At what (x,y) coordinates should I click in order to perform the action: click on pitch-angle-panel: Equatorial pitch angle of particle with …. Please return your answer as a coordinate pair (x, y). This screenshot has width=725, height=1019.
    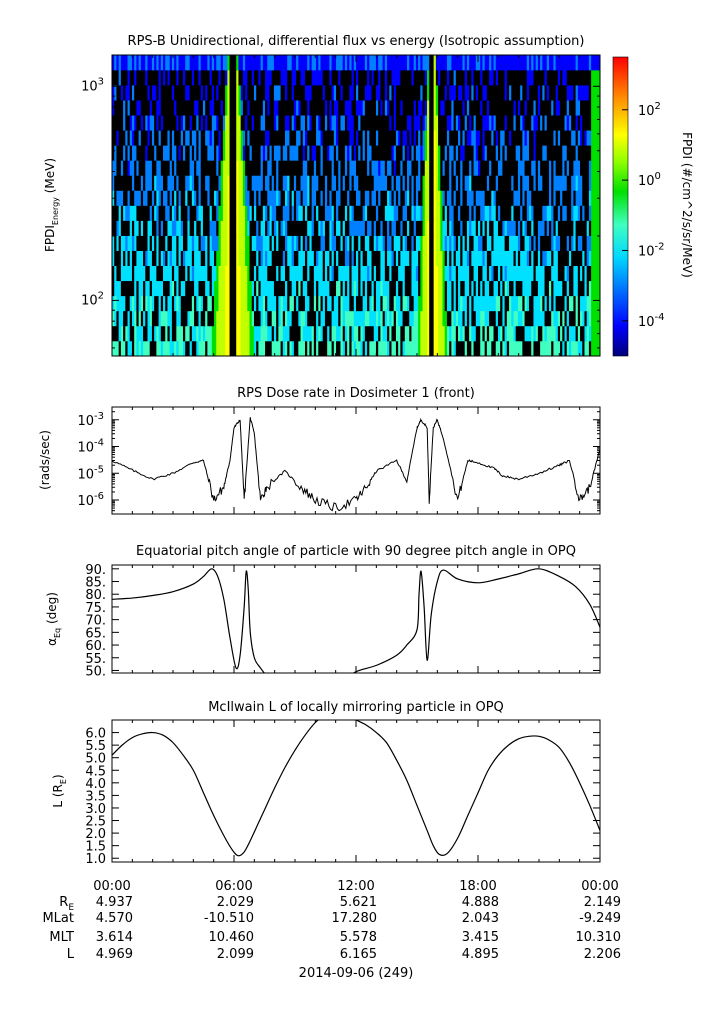
    Looking at the image, I should click on (323, 611).